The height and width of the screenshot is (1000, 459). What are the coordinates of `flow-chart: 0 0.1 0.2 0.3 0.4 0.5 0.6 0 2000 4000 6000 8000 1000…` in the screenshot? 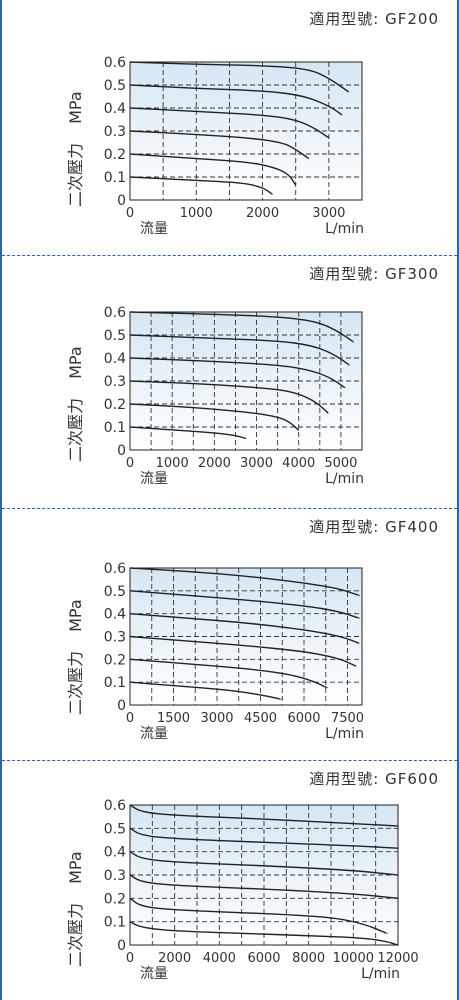 It's located at (261, 890).